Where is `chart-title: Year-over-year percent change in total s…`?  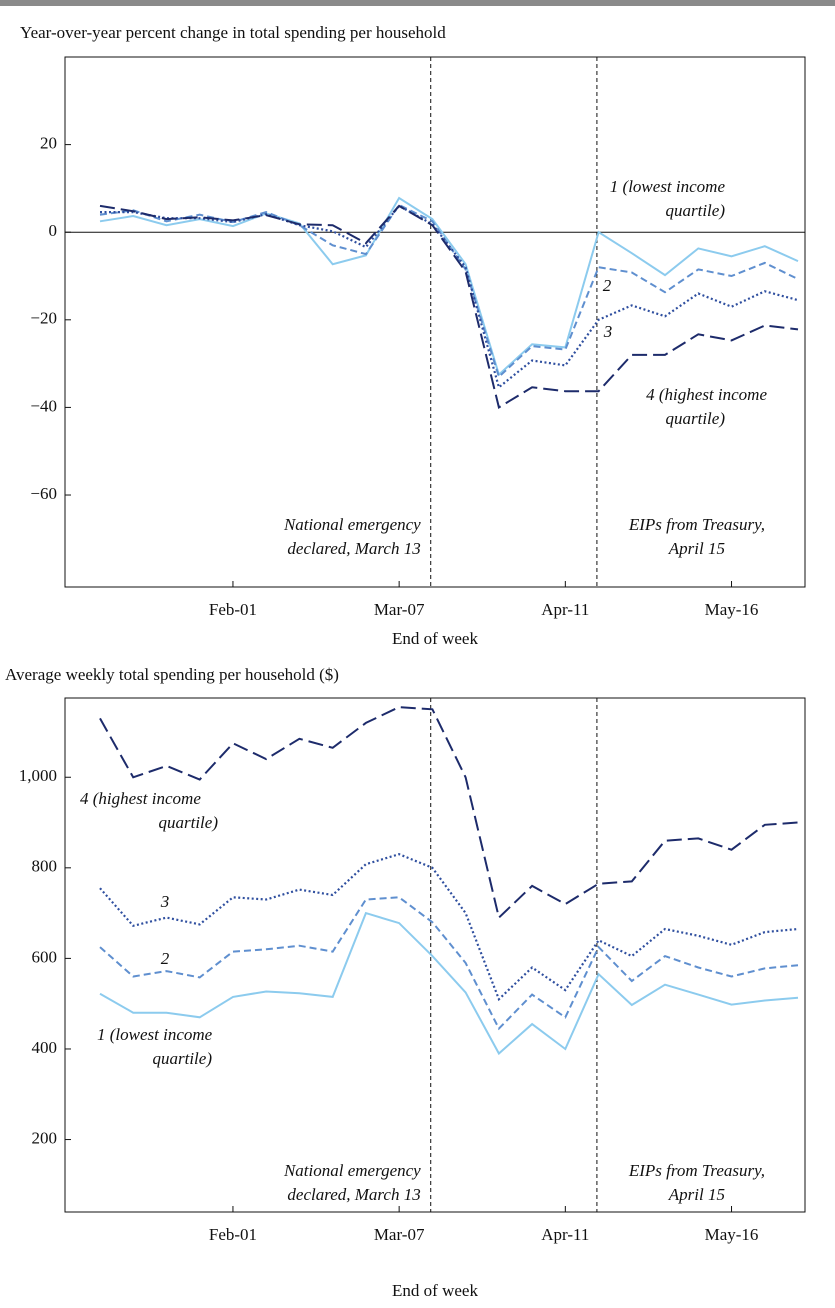
chart-title: Year-over-year percent change in total s… is located at coordinates (233, 32).